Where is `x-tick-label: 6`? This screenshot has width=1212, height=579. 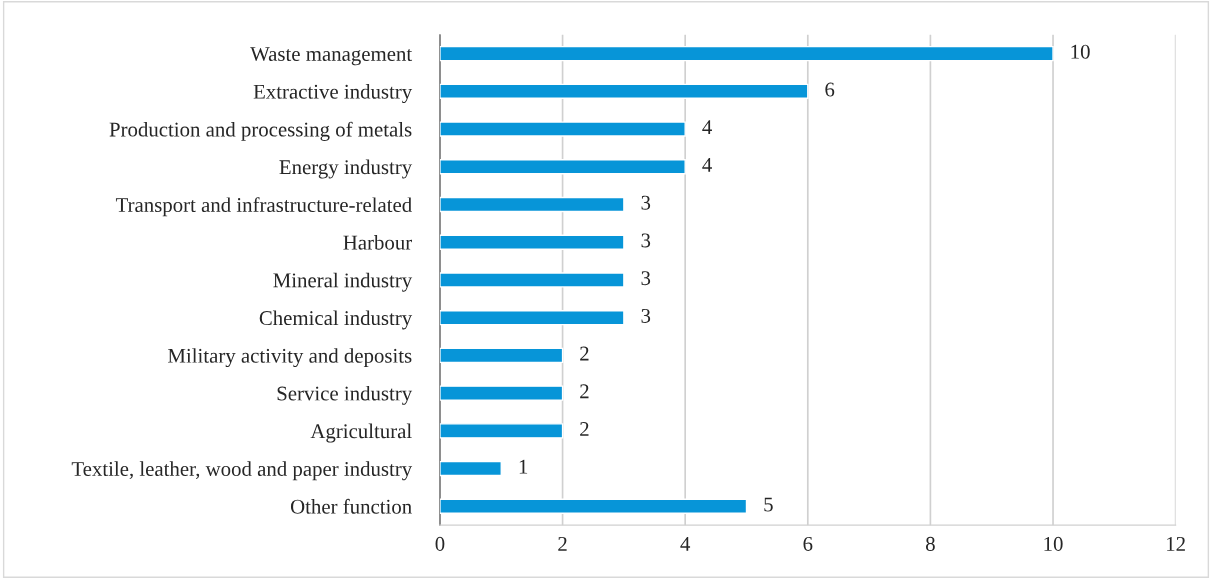
x-tick-label: 6 is located at coordinates (808, 543).